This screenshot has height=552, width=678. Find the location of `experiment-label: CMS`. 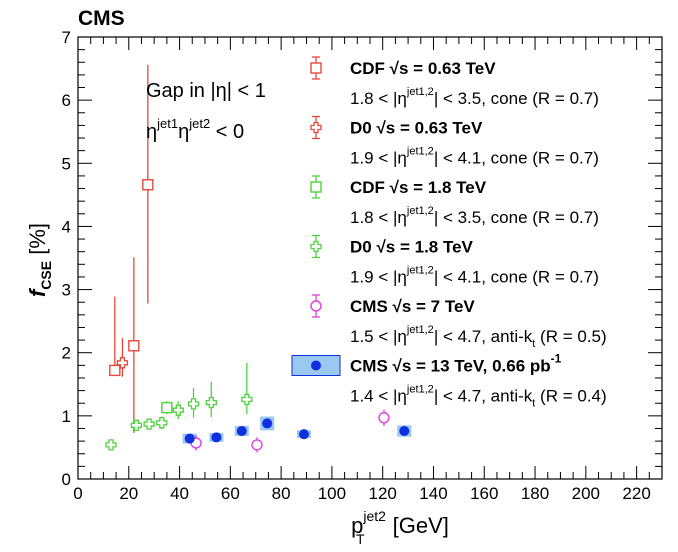

experiment-label: CMS is located at coordinates (101, 18).